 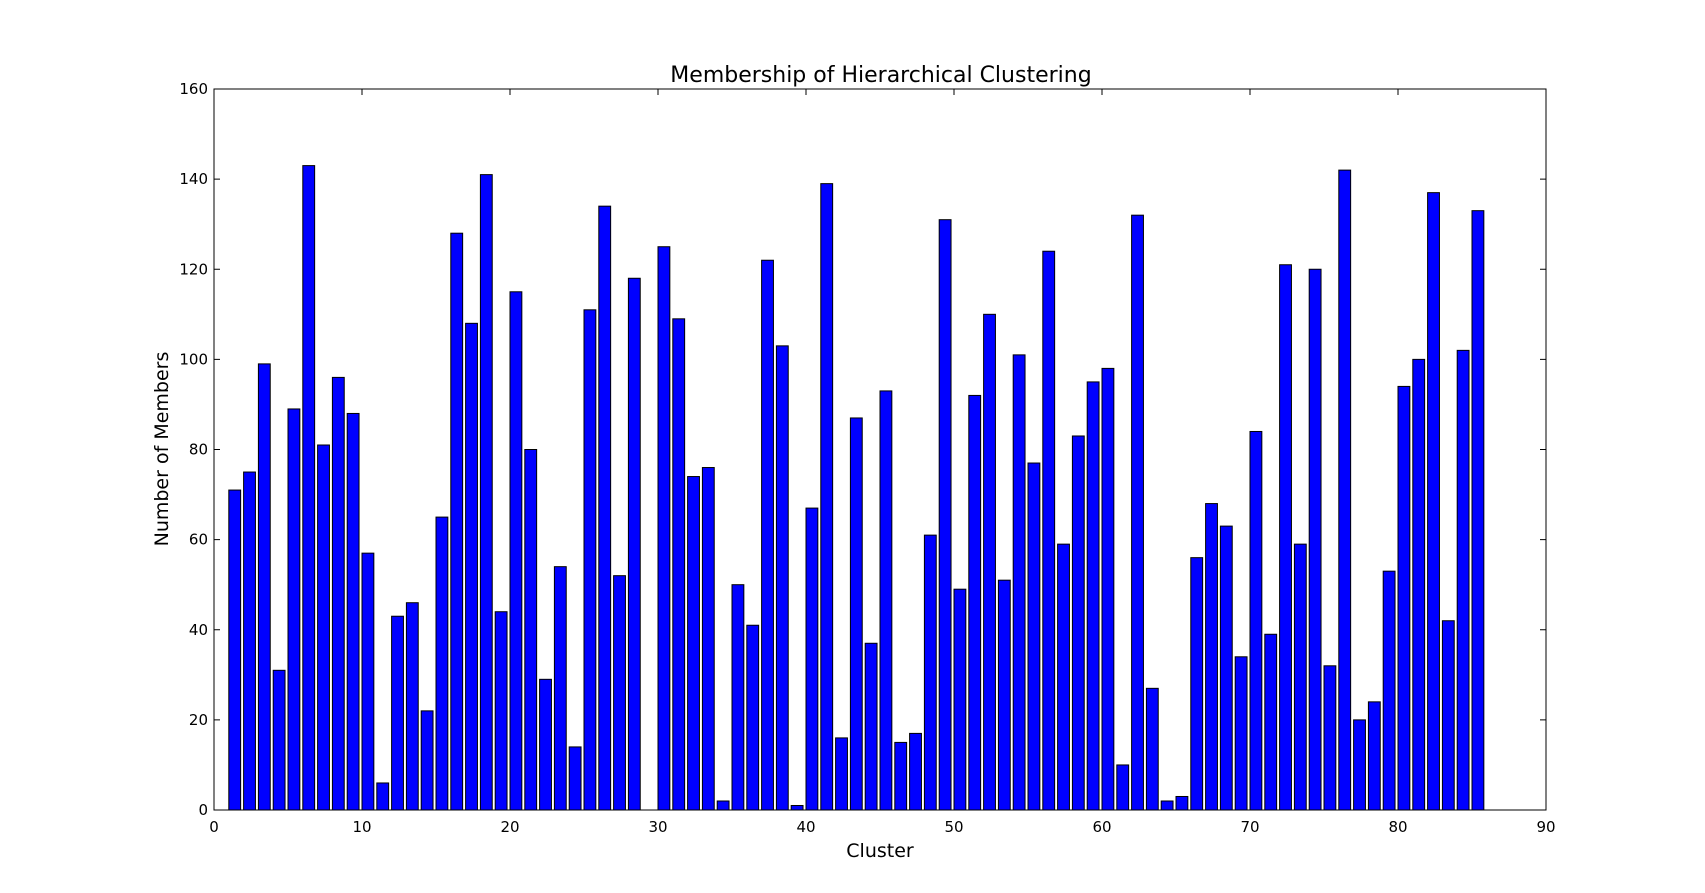 What do you see at coordinates (198, 720) in the screenshot?
I see `y-tick-label: 20` at bounding box center [198, 720].